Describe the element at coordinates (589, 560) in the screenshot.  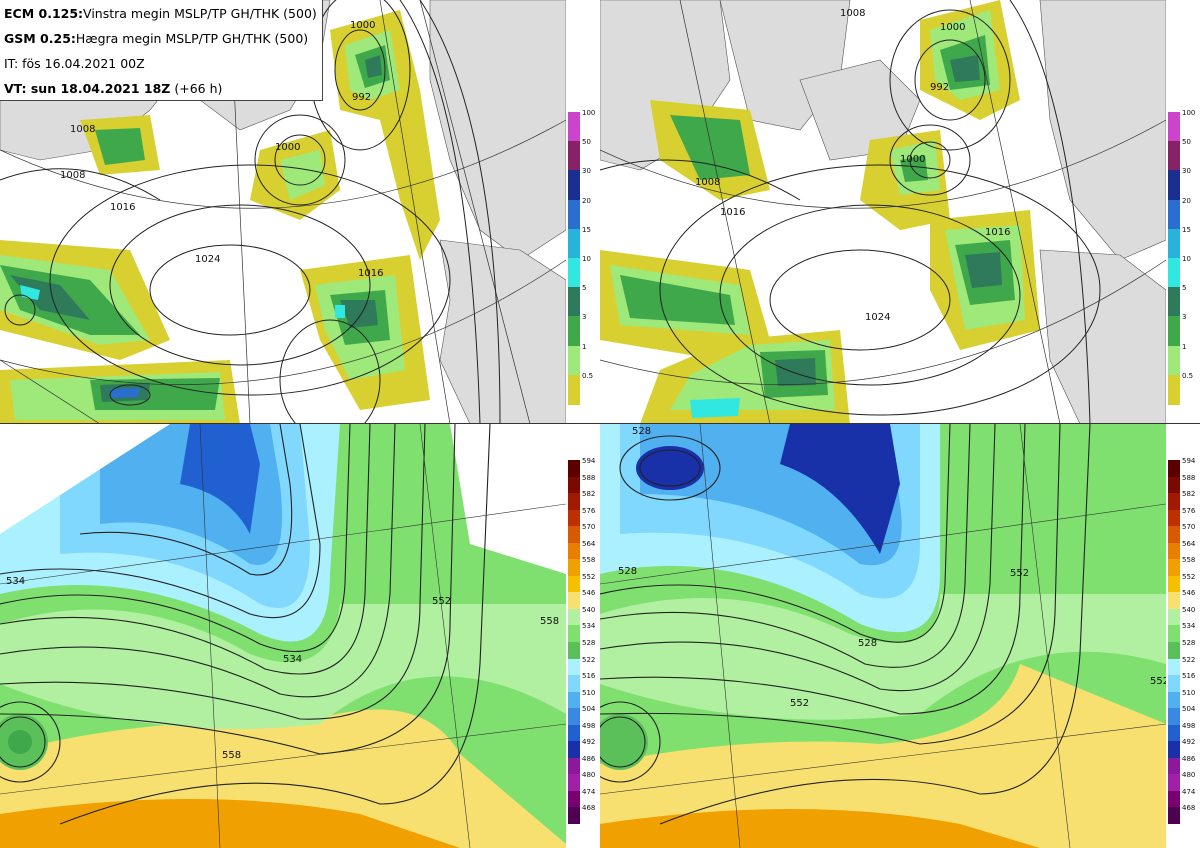
I see `colorbar-tick-label: 558` at that location.